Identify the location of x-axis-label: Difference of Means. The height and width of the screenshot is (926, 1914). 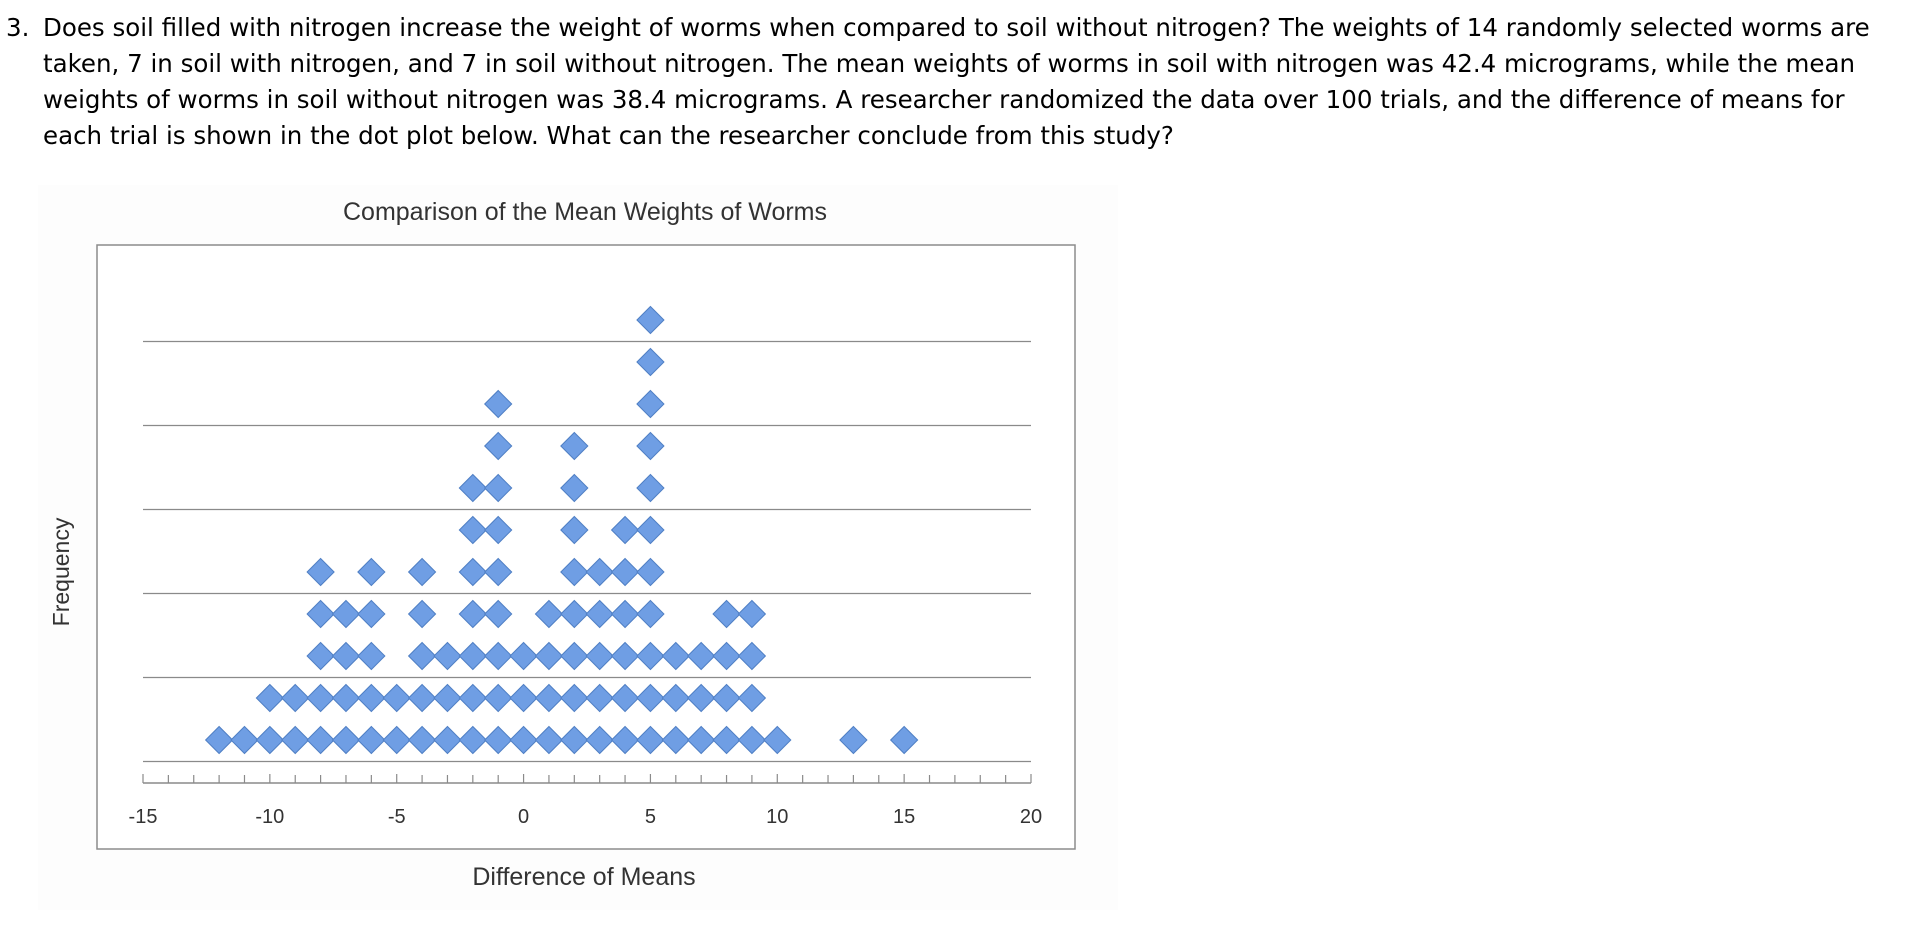
(583, 877).